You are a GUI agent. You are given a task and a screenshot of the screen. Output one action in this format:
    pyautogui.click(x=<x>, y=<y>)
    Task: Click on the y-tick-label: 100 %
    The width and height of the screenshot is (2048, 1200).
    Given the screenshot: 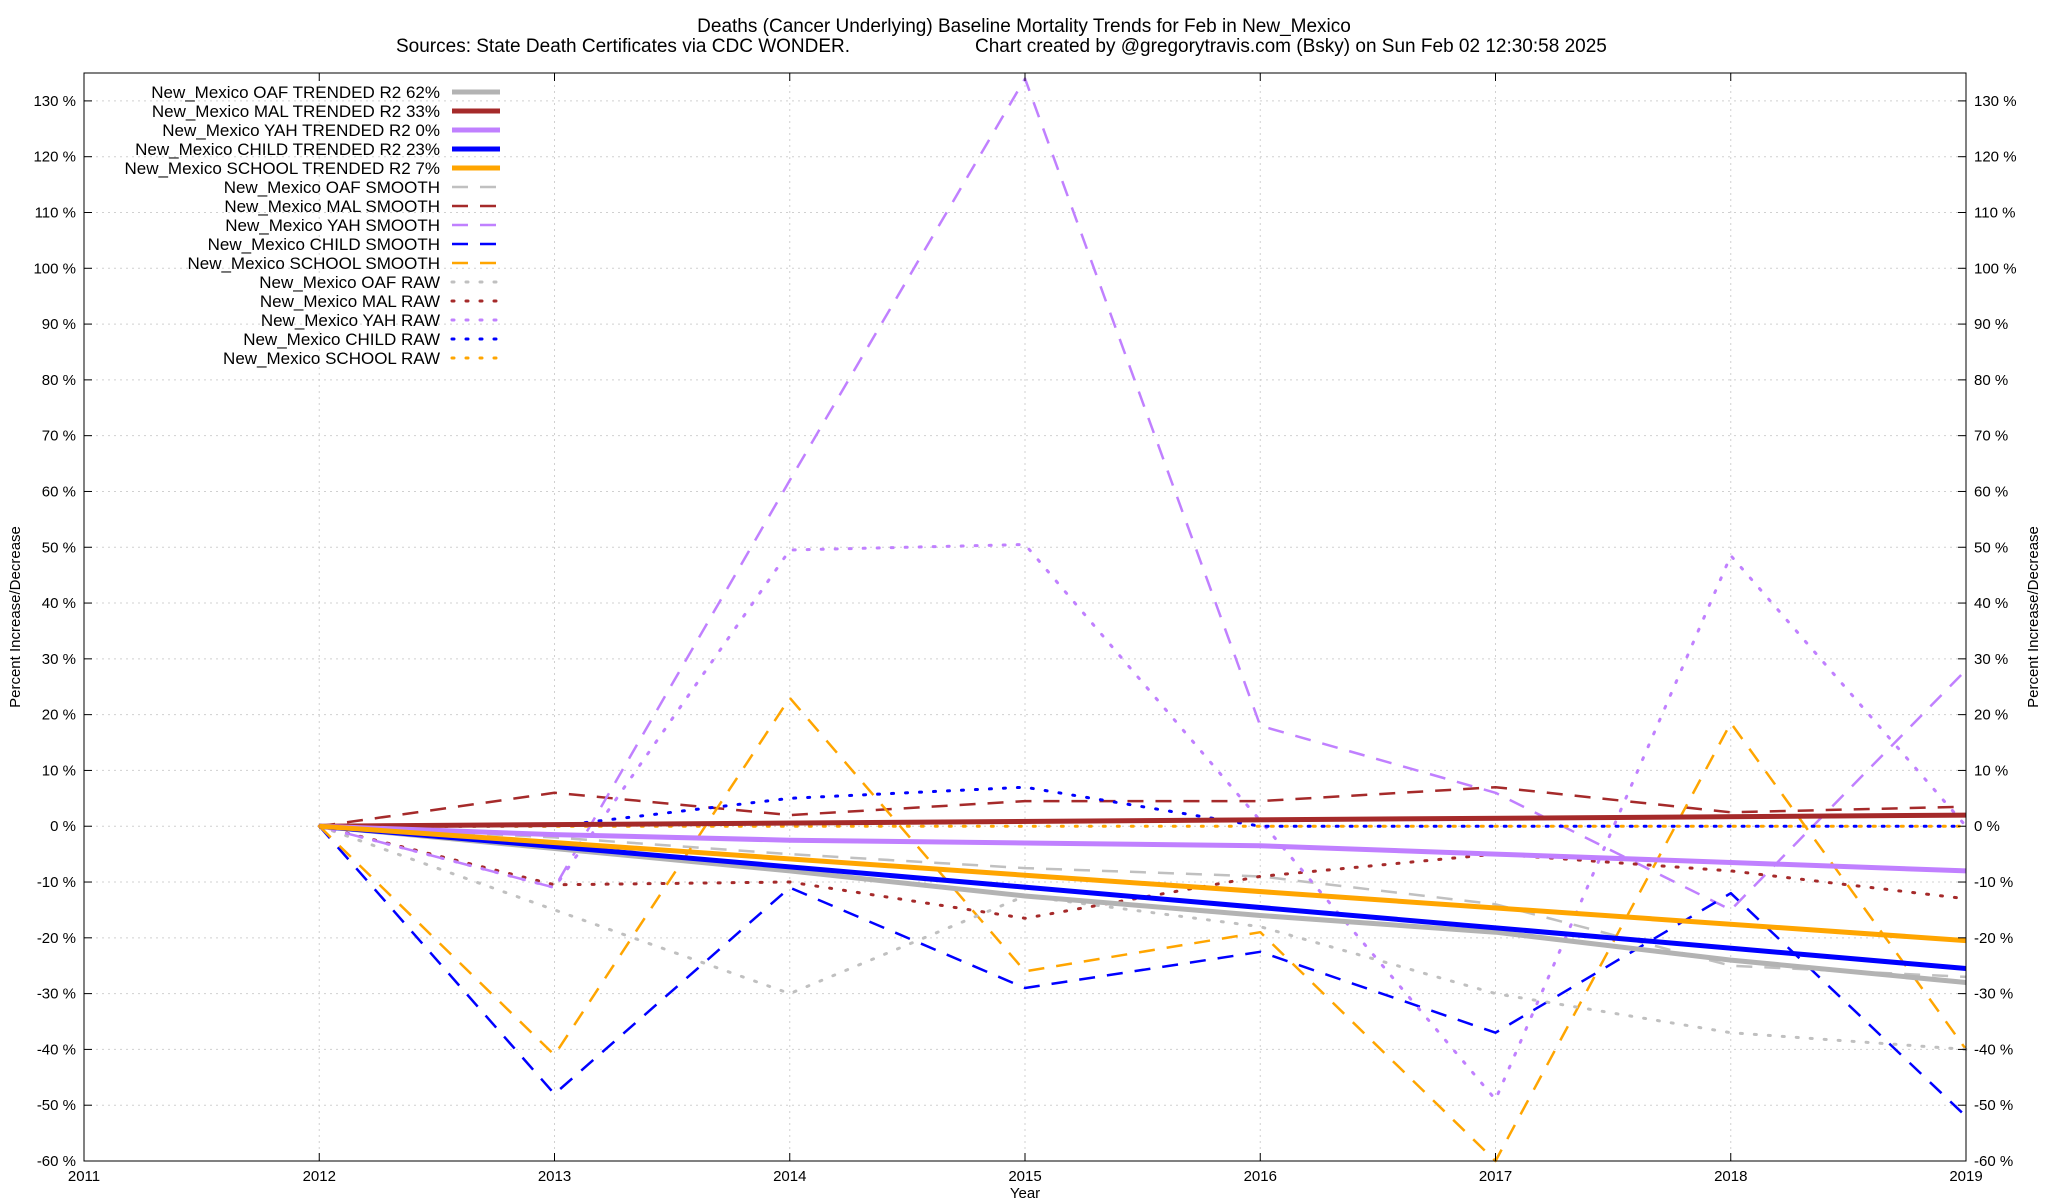 What is the action you would take?
    pyautogui.click(x=54, y=268)
    